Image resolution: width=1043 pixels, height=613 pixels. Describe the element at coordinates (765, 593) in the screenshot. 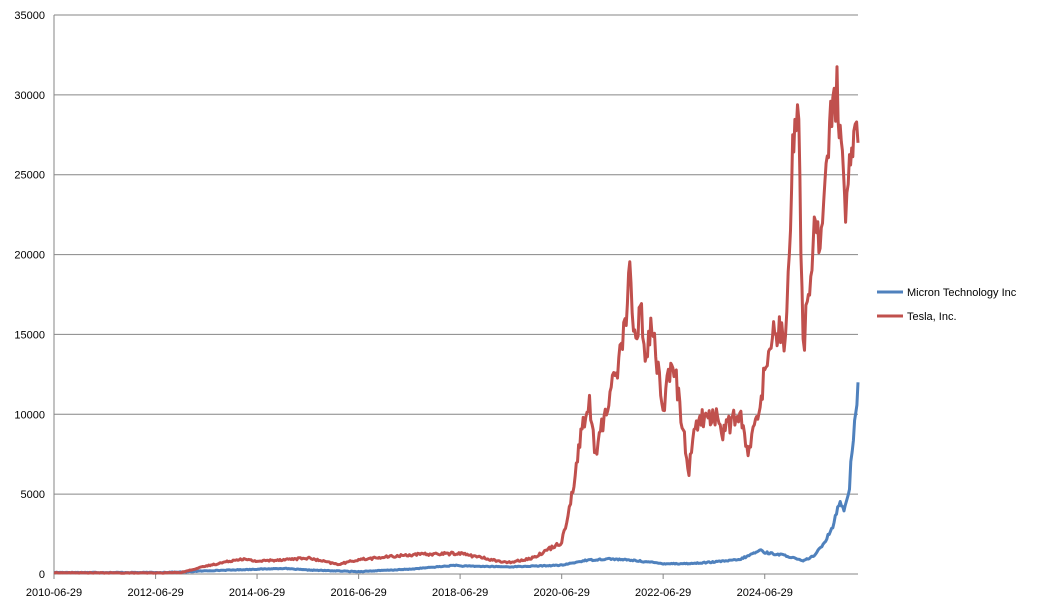

I see `x-tick-label: 2024-06-29` at that location.